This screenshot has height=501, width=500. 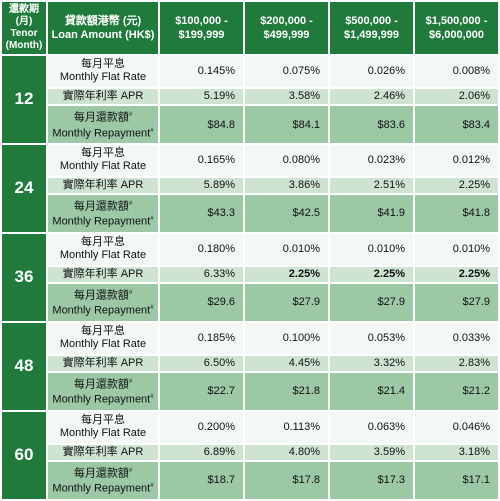 I want to click on apr-value: 5.89%, so click(x=201, y=185).